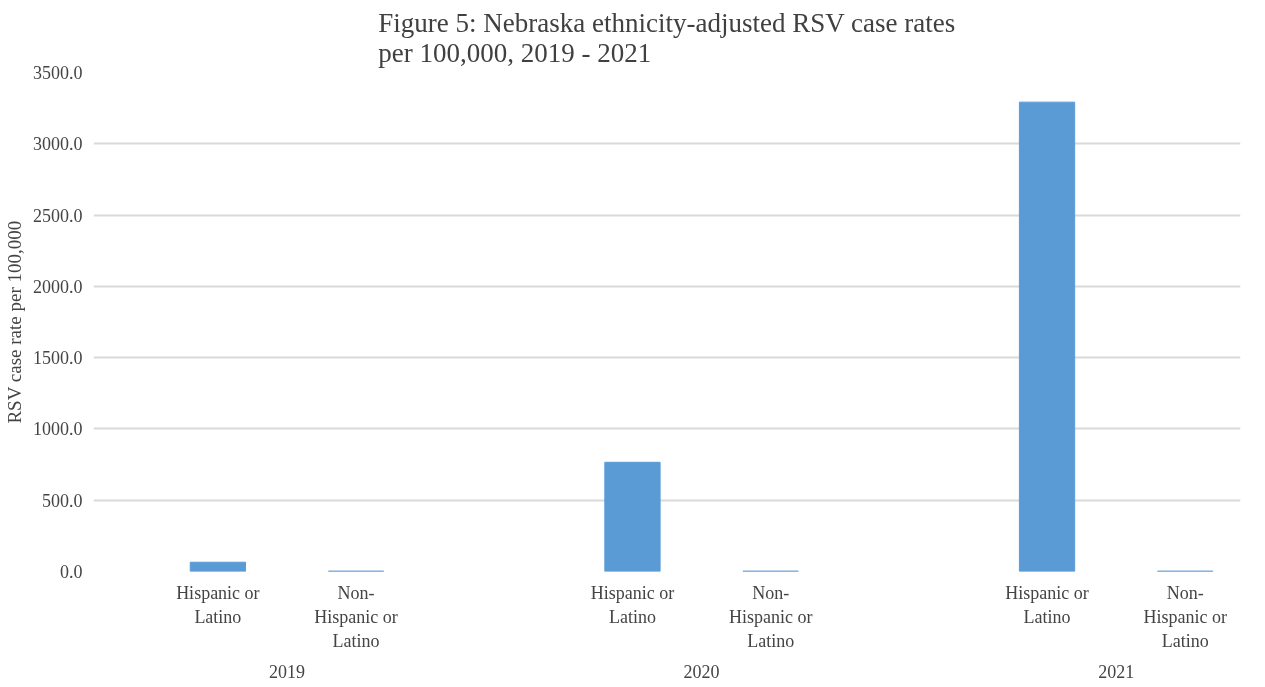 The height and width of the screenshot is (687, 1265). What do you see at coordinates (71, 572) in the screenshot?
I see `y-tick-label: 0.0` at bounding box center [71, 572].